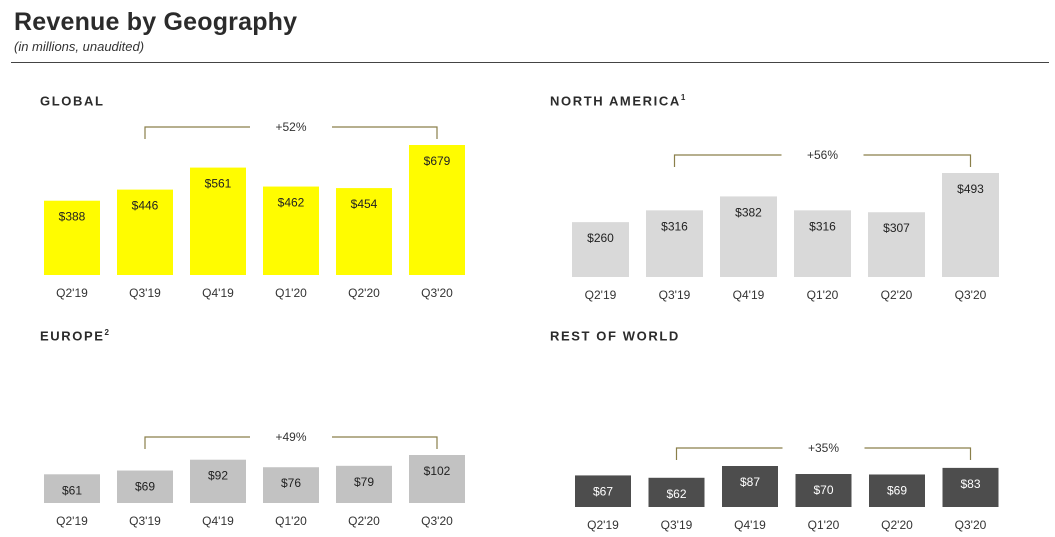  What do you see at coordinates (970, 484) in the screenshot?
I see `data-label: $83` at bounding box center [970, 484].